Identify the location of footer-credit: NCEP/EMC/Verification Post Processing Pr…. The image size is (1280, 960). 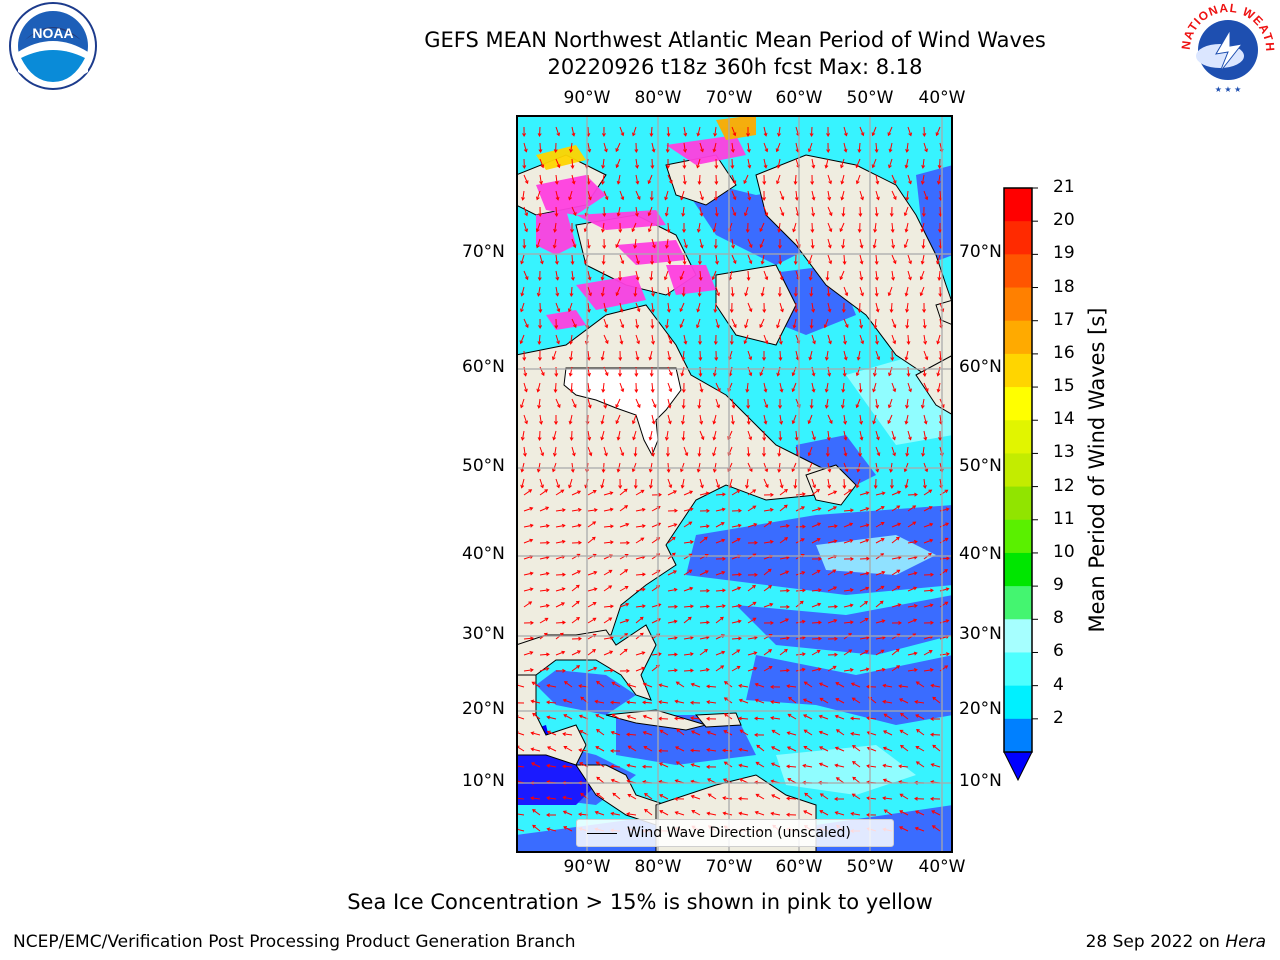
(294, 942).